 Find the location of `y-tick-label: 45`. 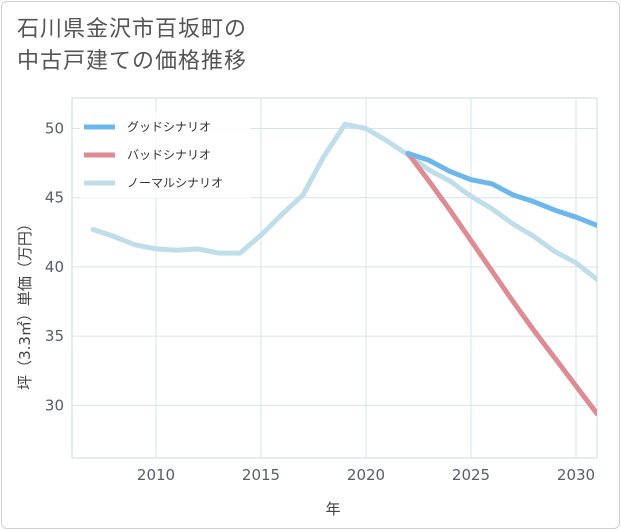

y-tick-label: 45 is located at coordinates (54, 198).